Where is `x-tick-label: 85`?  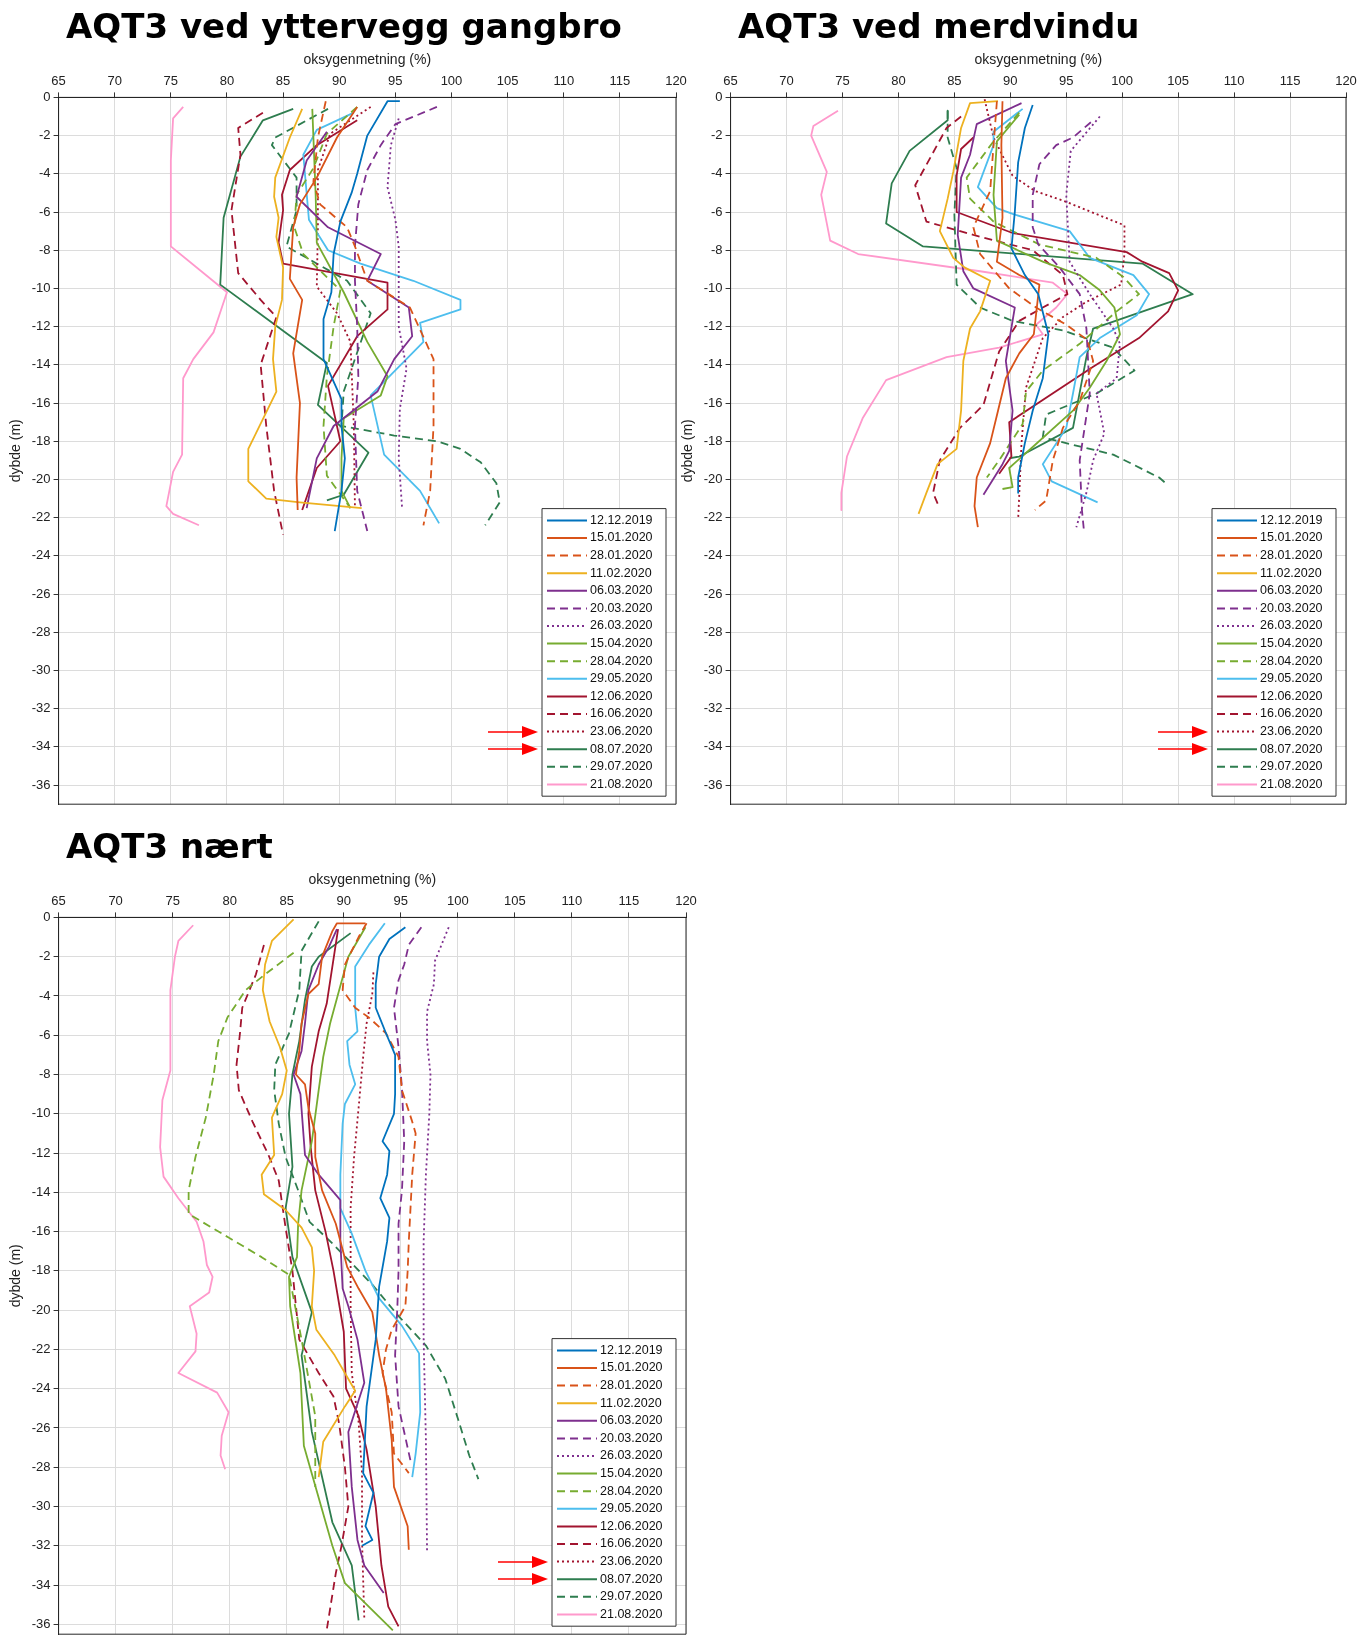
x-tick-label: 85 is located at coordinates (954, 81).